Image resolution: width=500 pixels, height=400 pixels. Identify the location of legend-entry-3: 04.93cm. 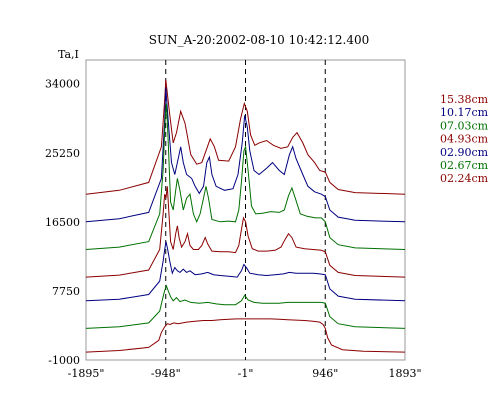
(464, 139).